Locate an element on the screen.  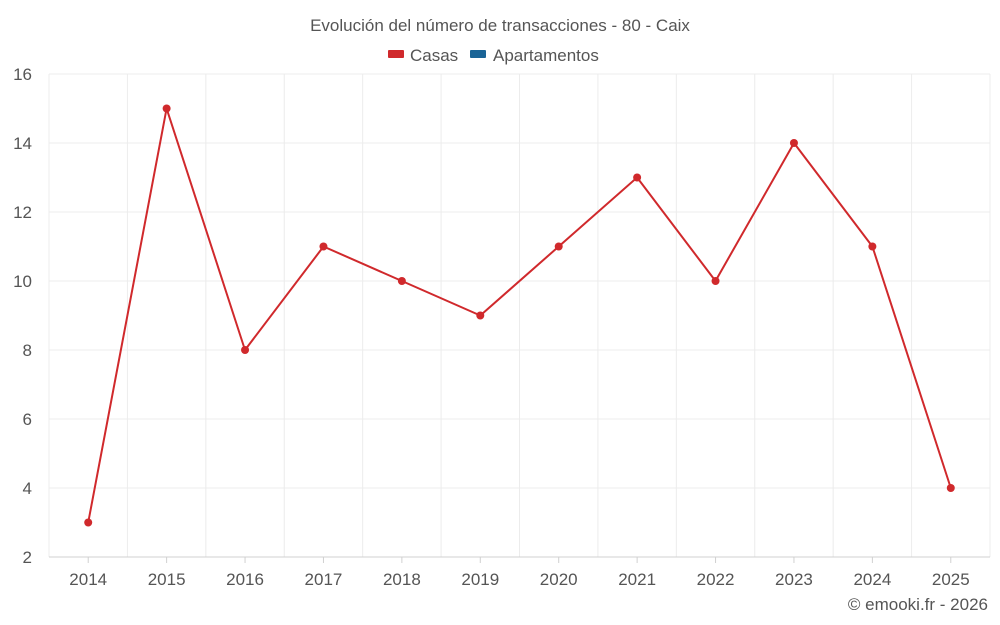
y-tick-label: 16 is located at coordinates (22, 74).